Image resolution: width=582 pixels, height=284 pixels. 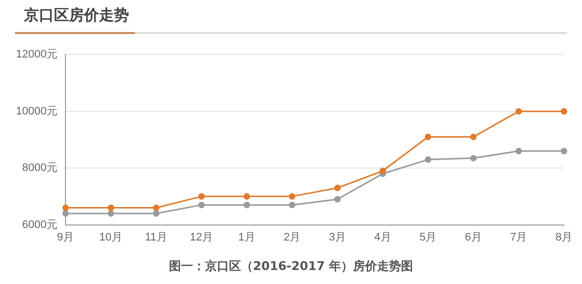 I want to click on x-tick-label: 10月, so click(x=111, y=237).